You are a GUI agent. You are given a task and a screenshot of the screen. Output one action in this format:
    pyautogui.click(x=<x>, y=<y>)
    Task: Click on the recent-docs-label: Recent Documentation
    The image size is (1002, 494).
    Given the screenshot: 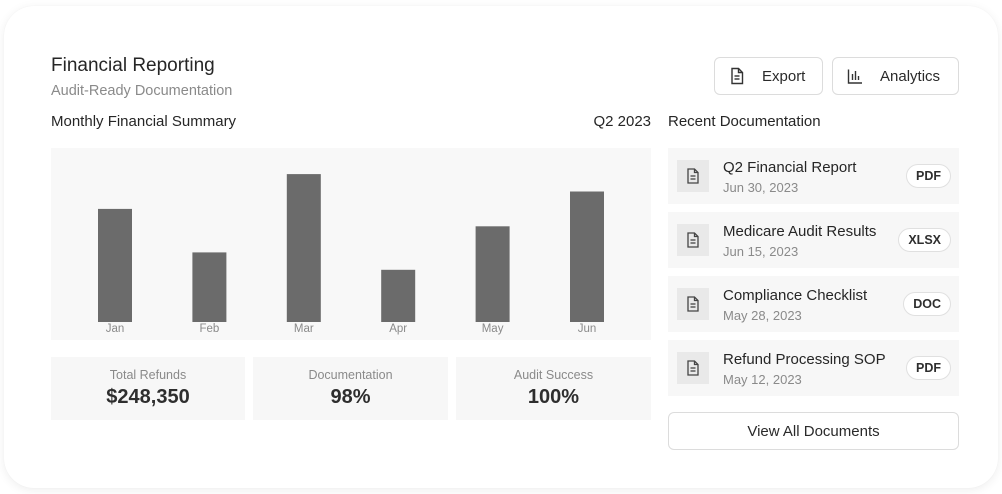 What is the action you would take?
    pyautogui.click(x=744, y=121)
    